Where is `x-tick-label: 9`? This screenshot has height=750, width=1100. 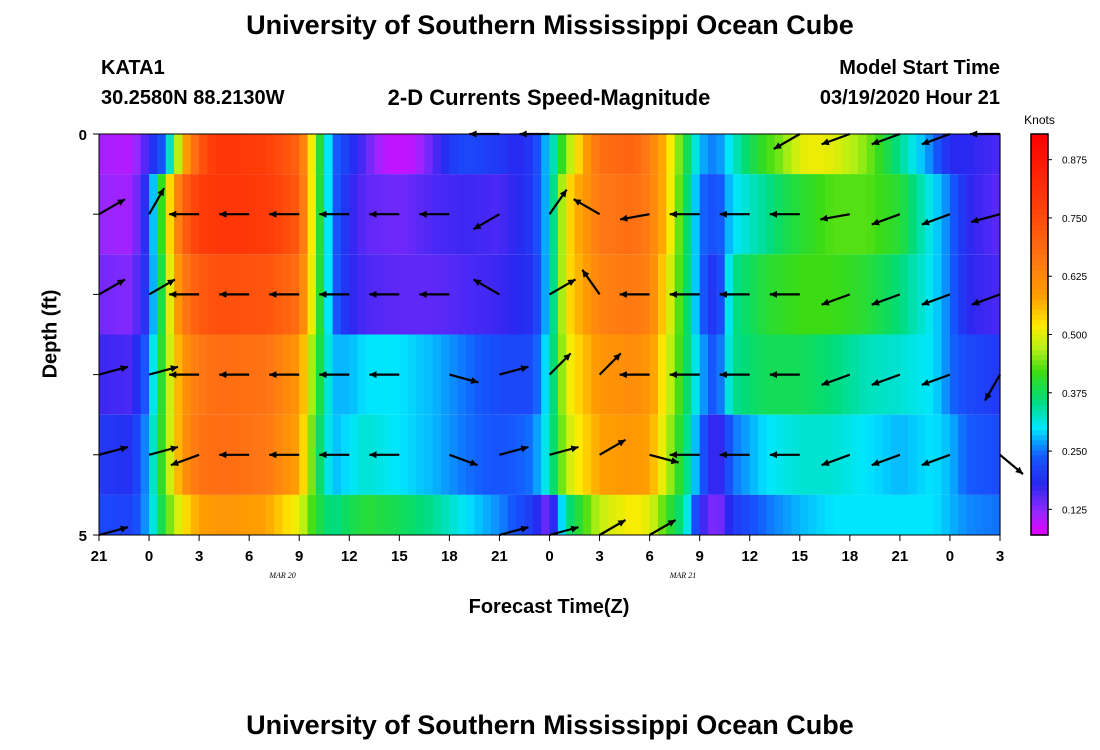 x-tick-label: 9 is located at coordinates (299, 556).